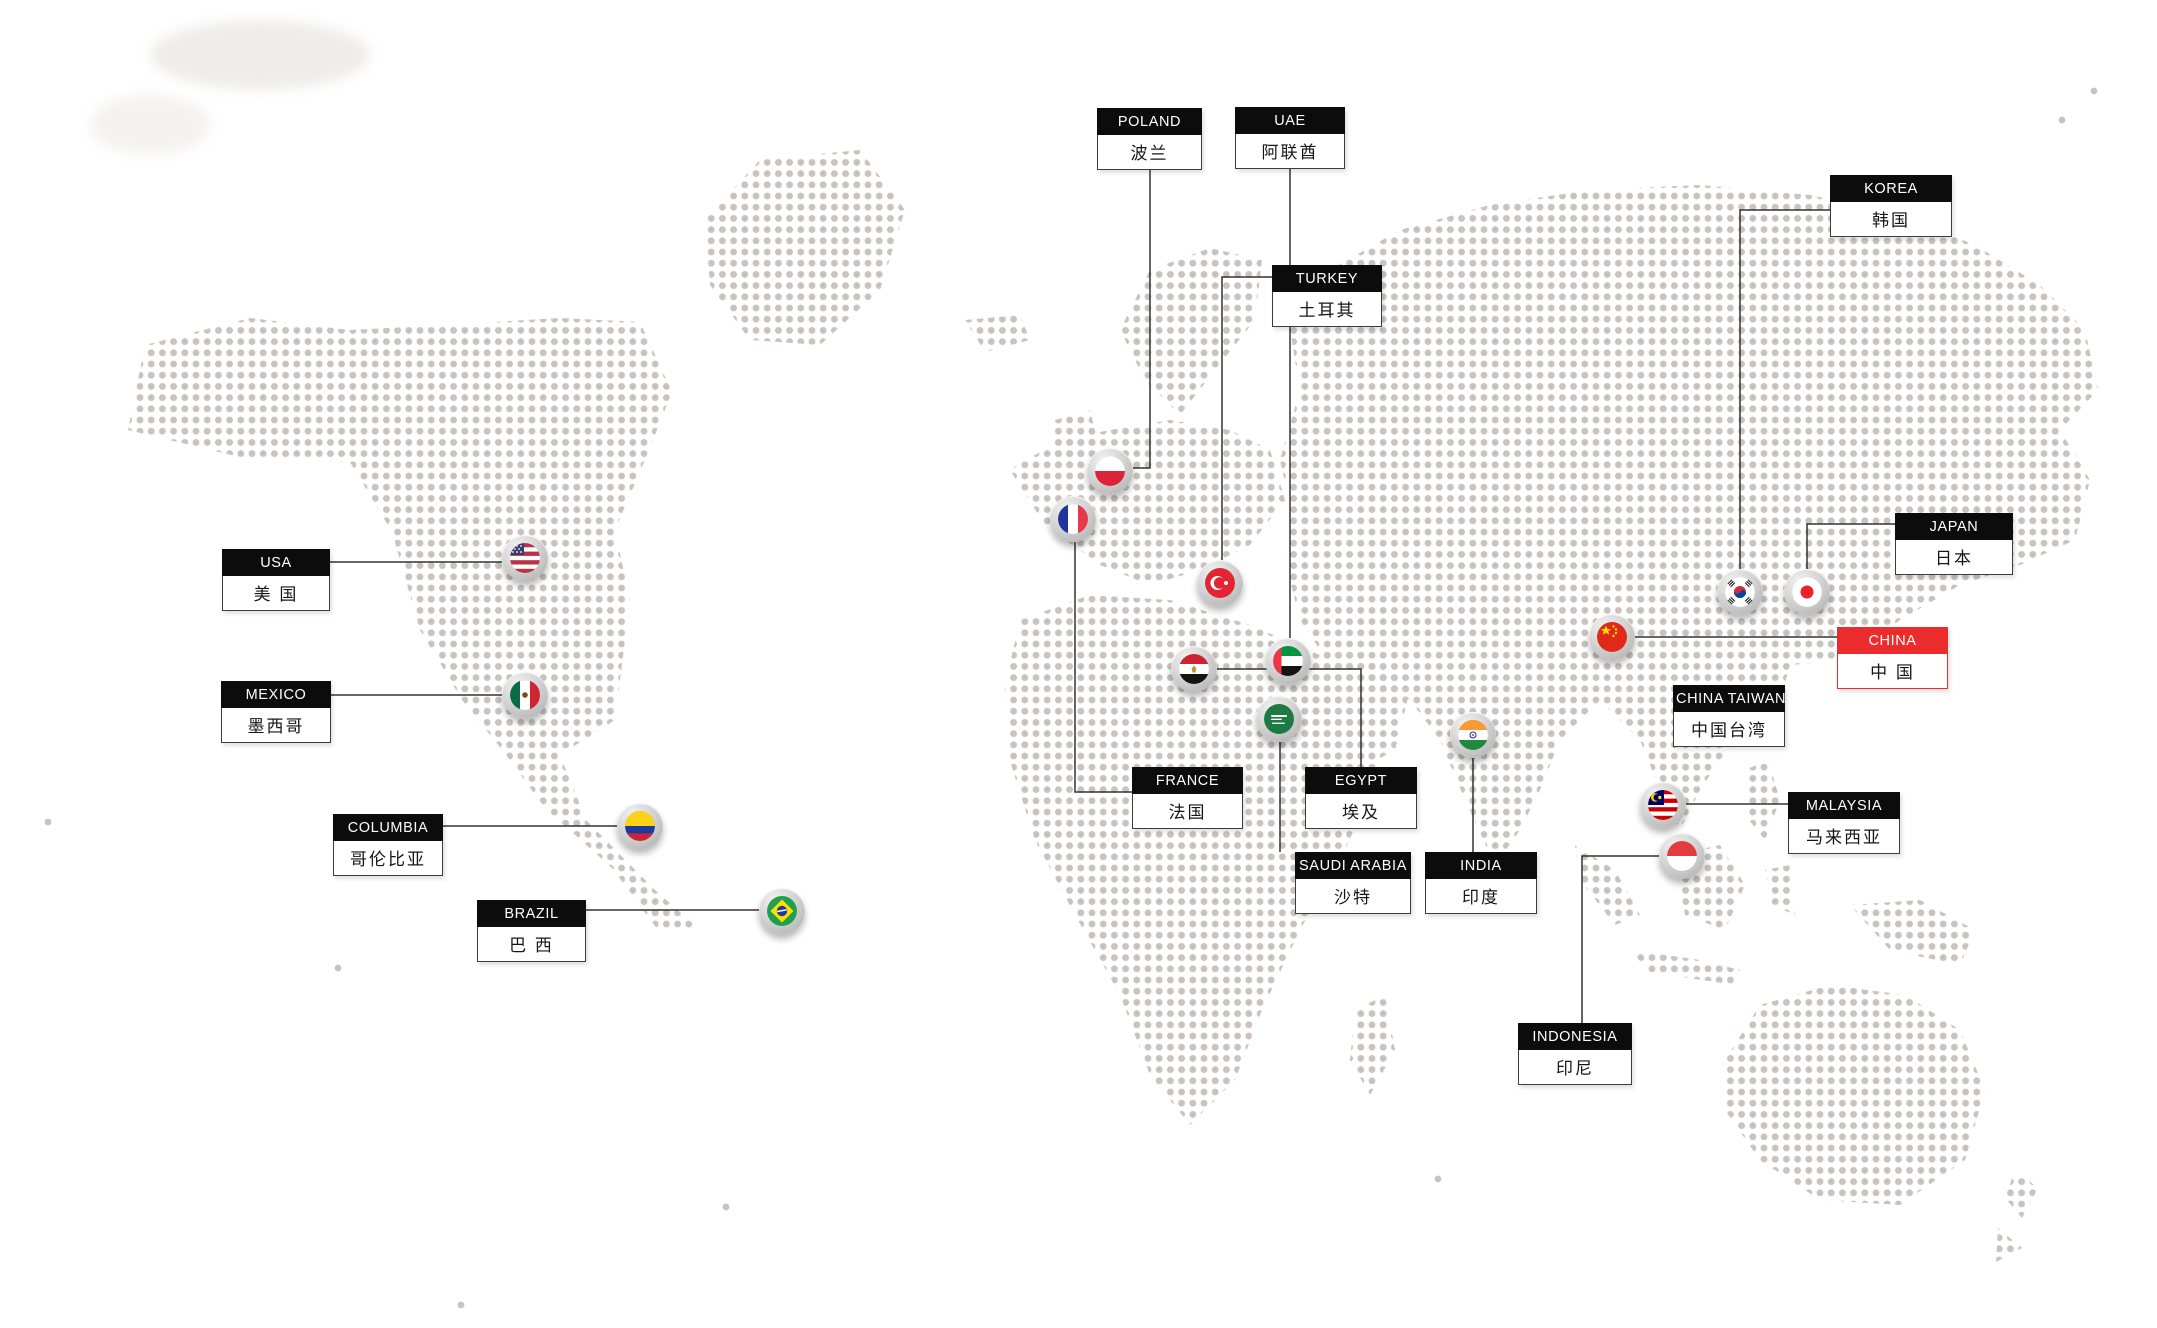  I want to click on columbia-label: COLUMBIA 哥伦比亚, so click(388, 845).